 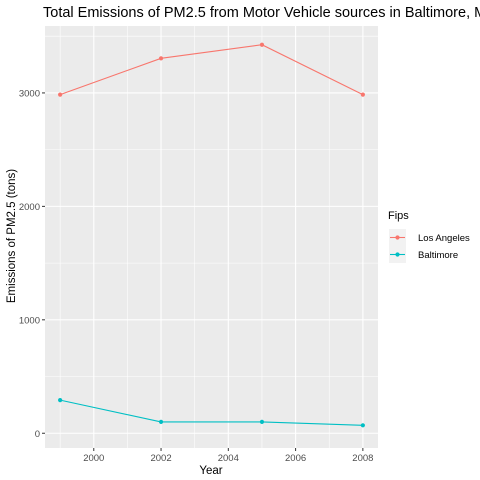 What do you see at coordinates (211, 70) in the screenshot?
I see `series-line-los-angeles` at bounding box center [211, 70].